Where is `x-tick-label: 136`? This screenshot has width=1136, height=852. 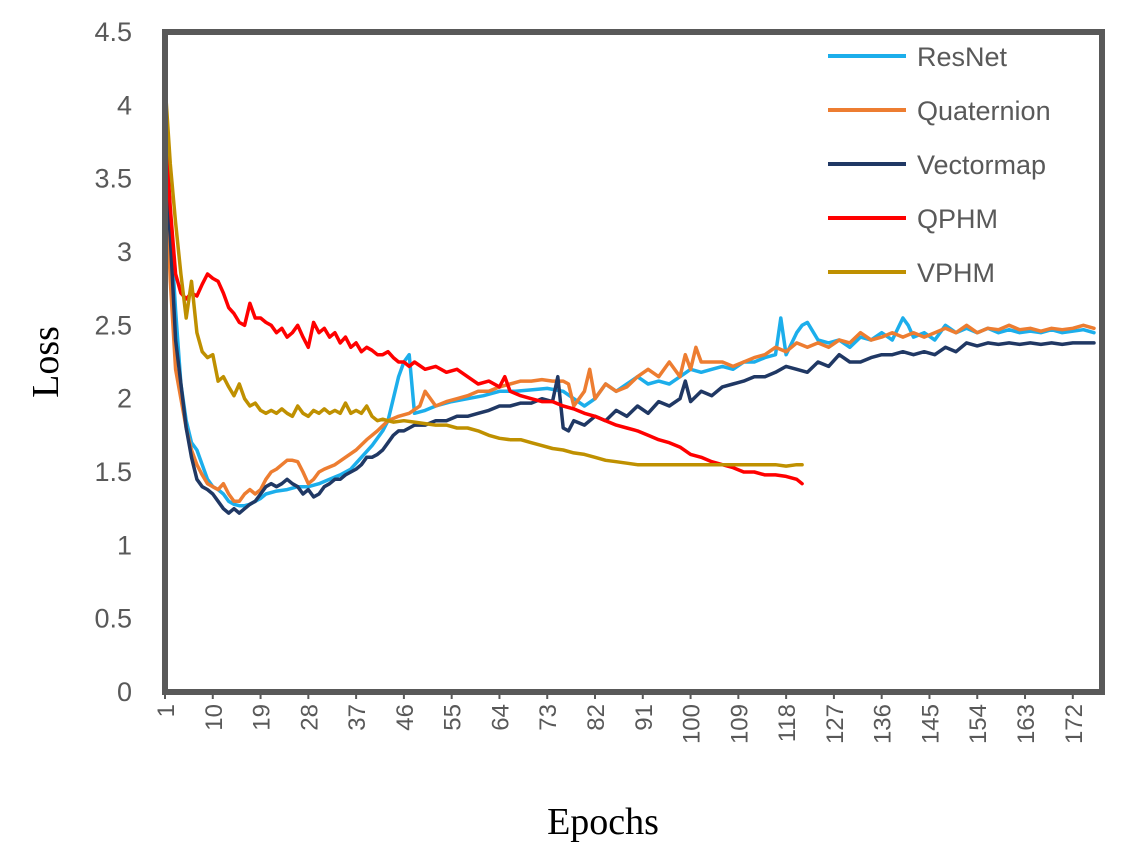
x-tick-label: 136 is located at coordinates (883, 724).